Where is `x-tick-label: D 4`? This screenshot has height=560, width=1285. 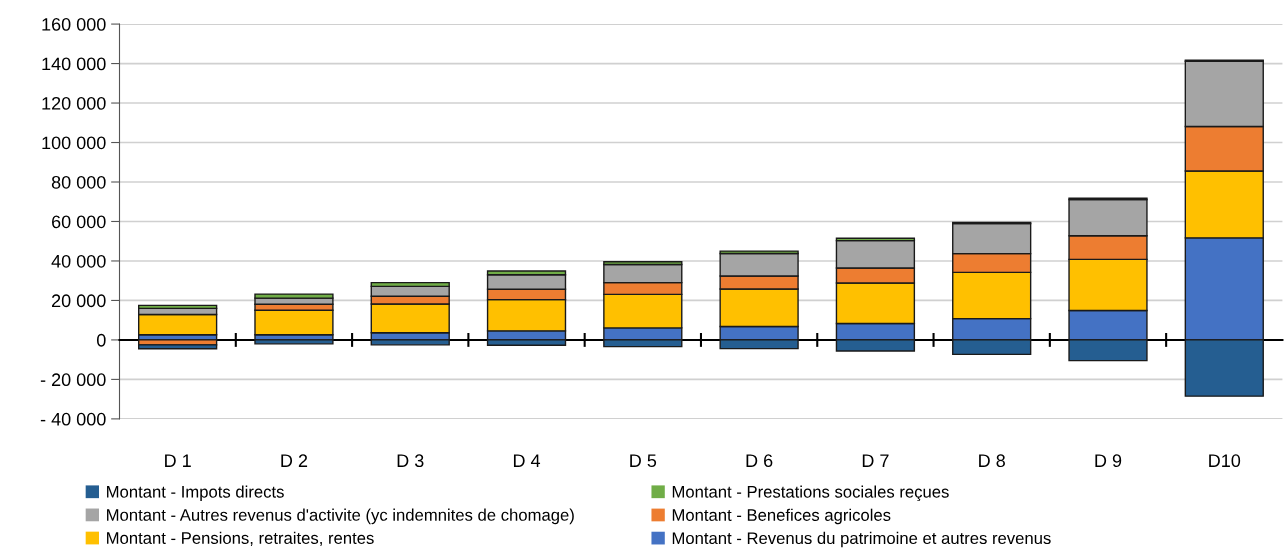 x-tick-label: D 4 is located at coordinates (527, 460).